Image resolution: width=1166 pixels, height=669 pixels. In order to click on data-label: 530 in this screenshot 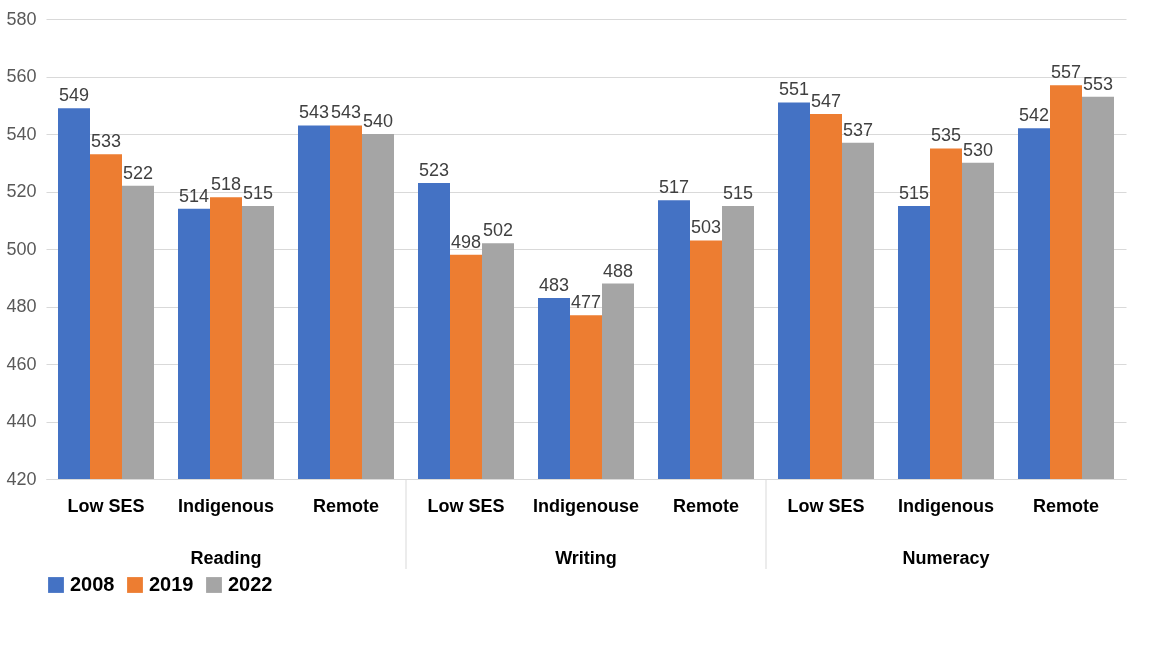, I will do `click(978, 149)`.